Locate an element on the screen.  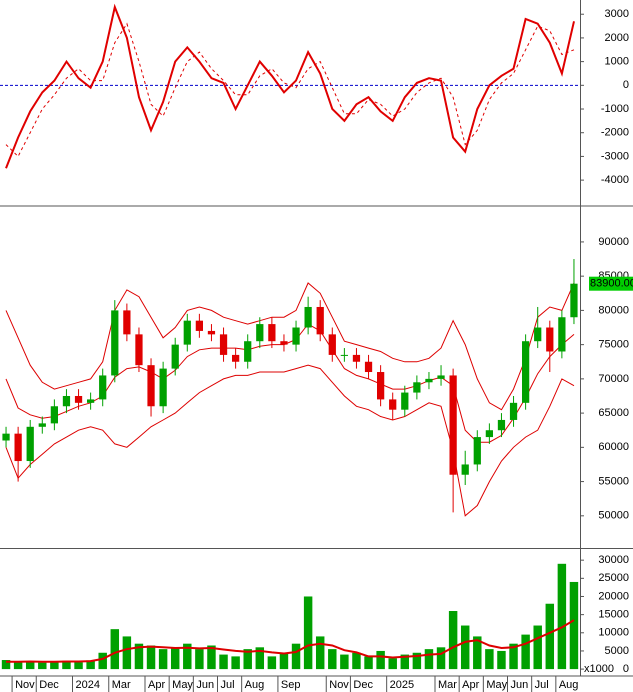
x-tick-label: Sep is located at coordinates (291, 685).